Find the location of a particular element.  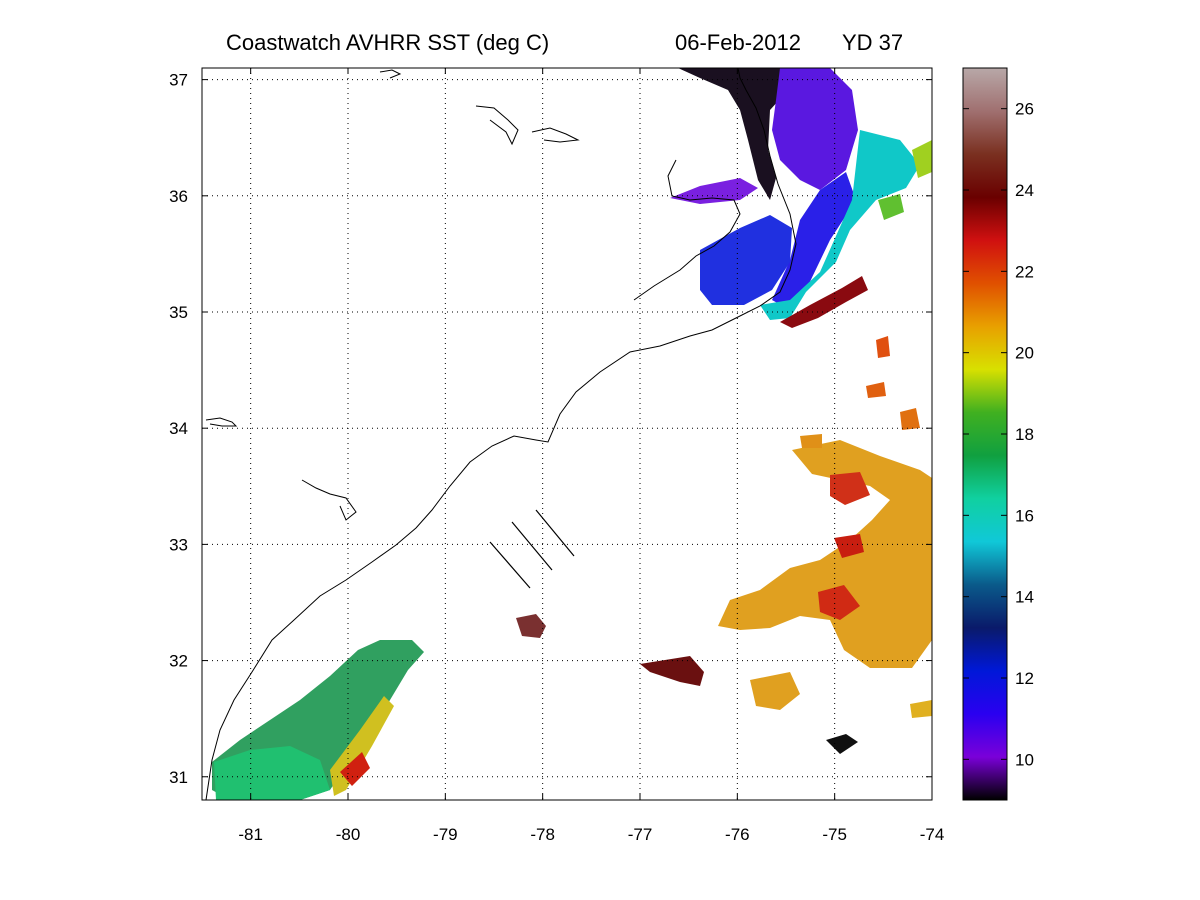

y-tick-label: 37 is located at coordinates (178, 80).